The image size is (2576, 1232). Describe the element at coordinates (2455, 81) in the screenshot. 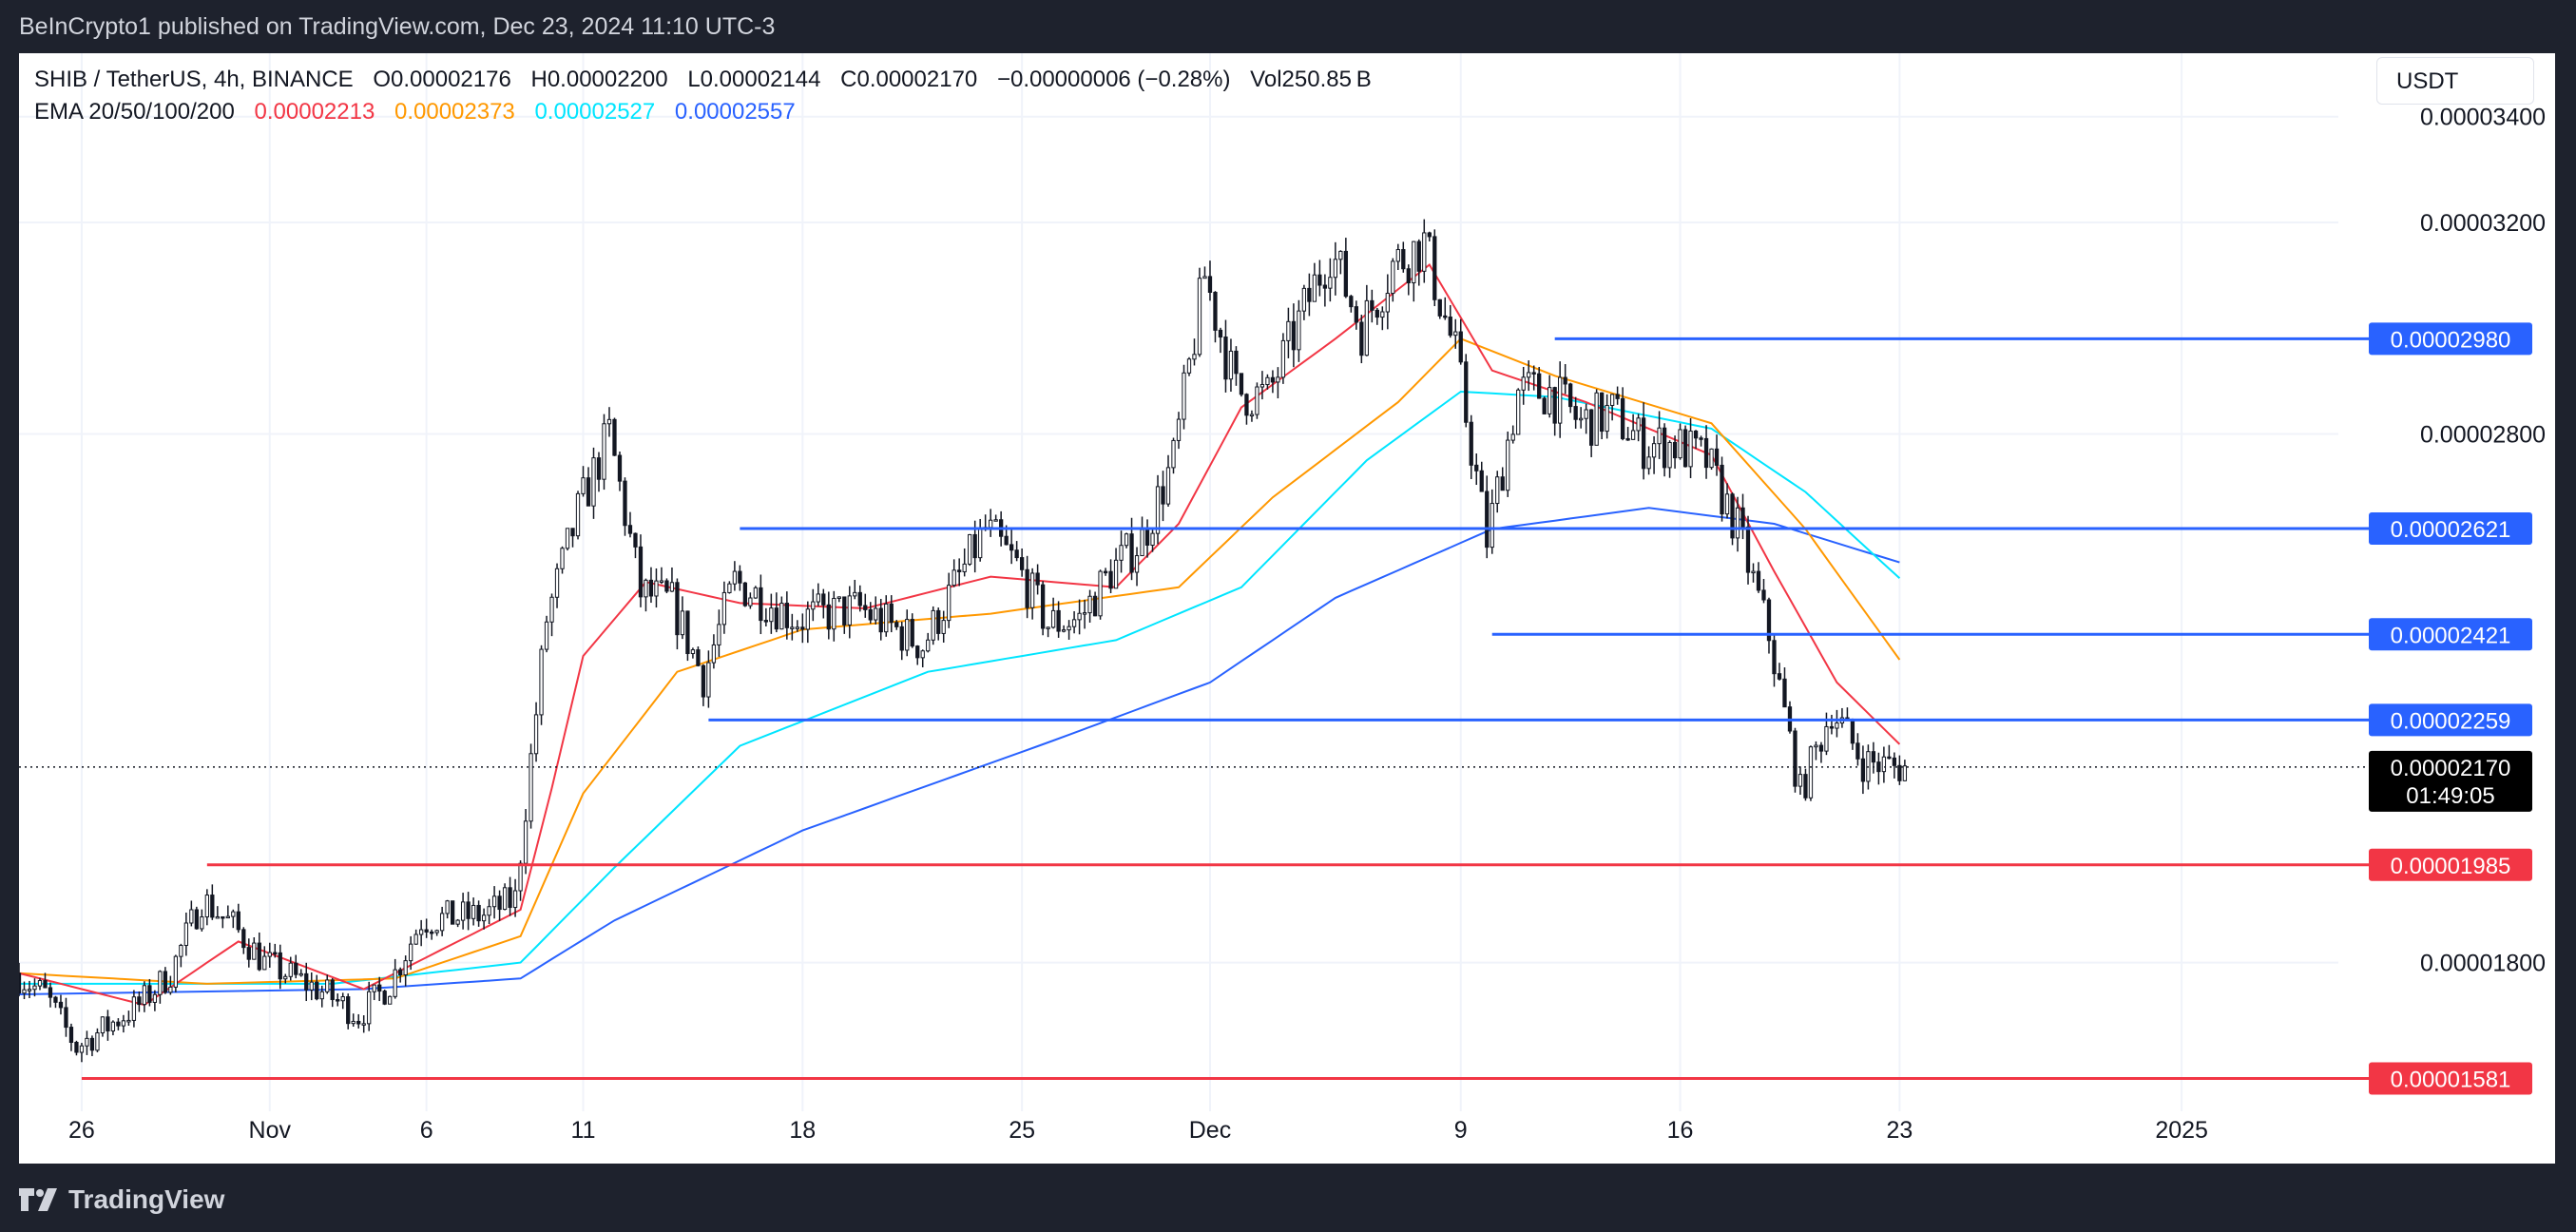

I see `currency-button: USDT` at that location.